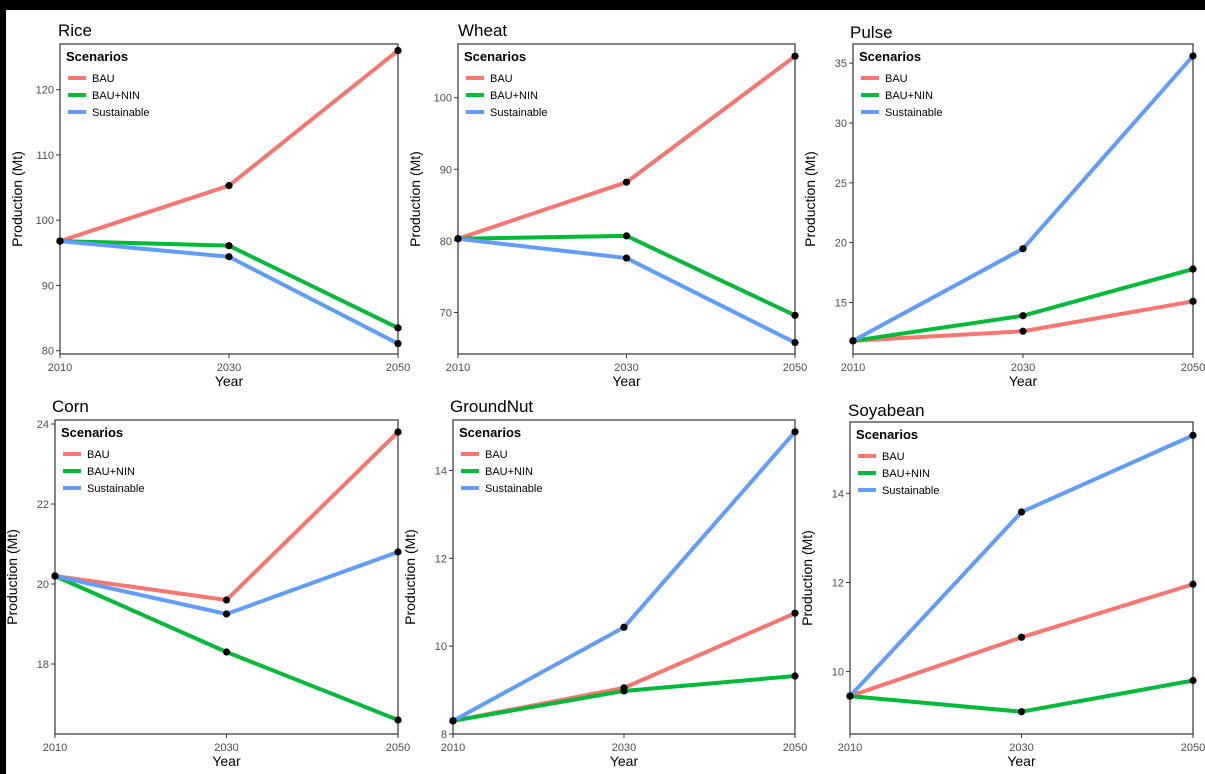 The height and width of the screenshot is (774, 1205). What do you see at coordinates (43, 585) in the screenshot?
I see `y-tick-label: 20` at bounding box center [43, 585].